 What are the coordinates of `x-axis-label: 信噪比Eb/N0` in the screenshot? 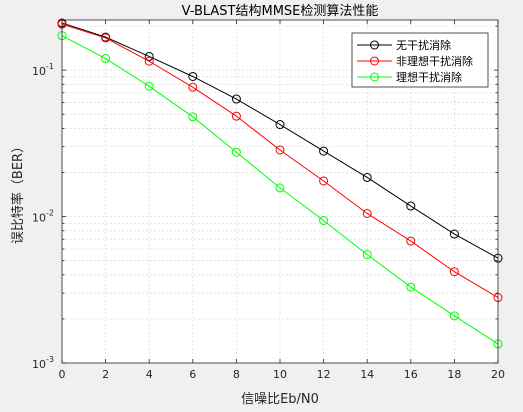 It's located at (280, 399).